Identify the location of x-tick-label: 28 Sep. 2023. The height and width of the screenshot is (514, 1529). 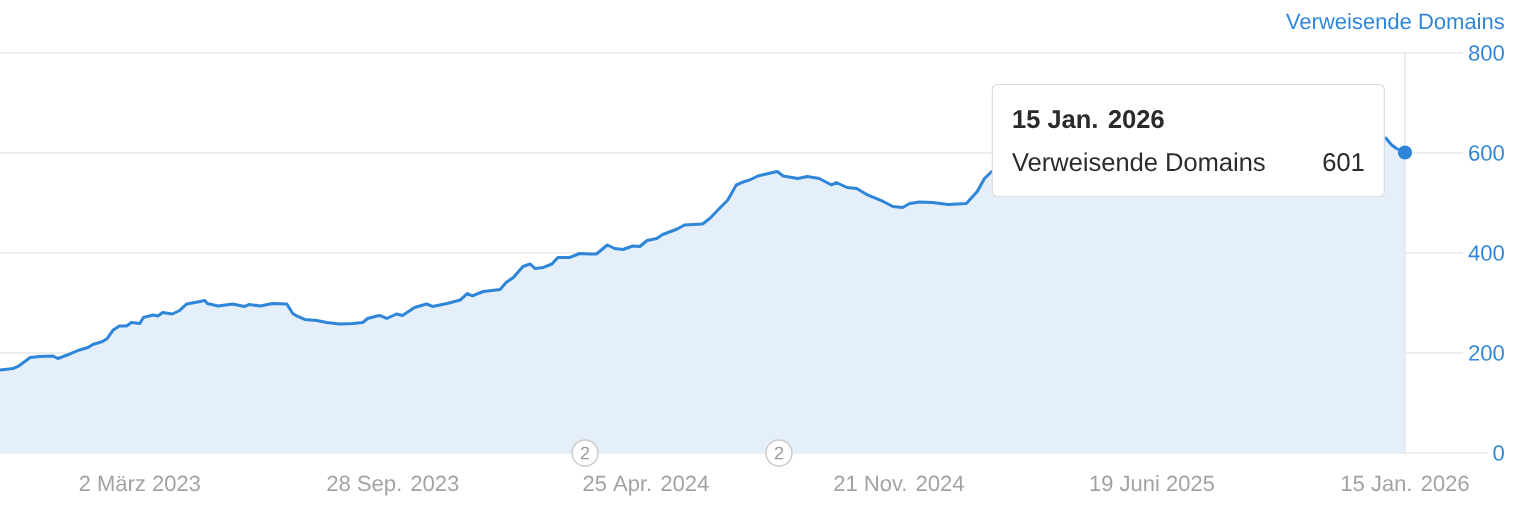
(393, 485).